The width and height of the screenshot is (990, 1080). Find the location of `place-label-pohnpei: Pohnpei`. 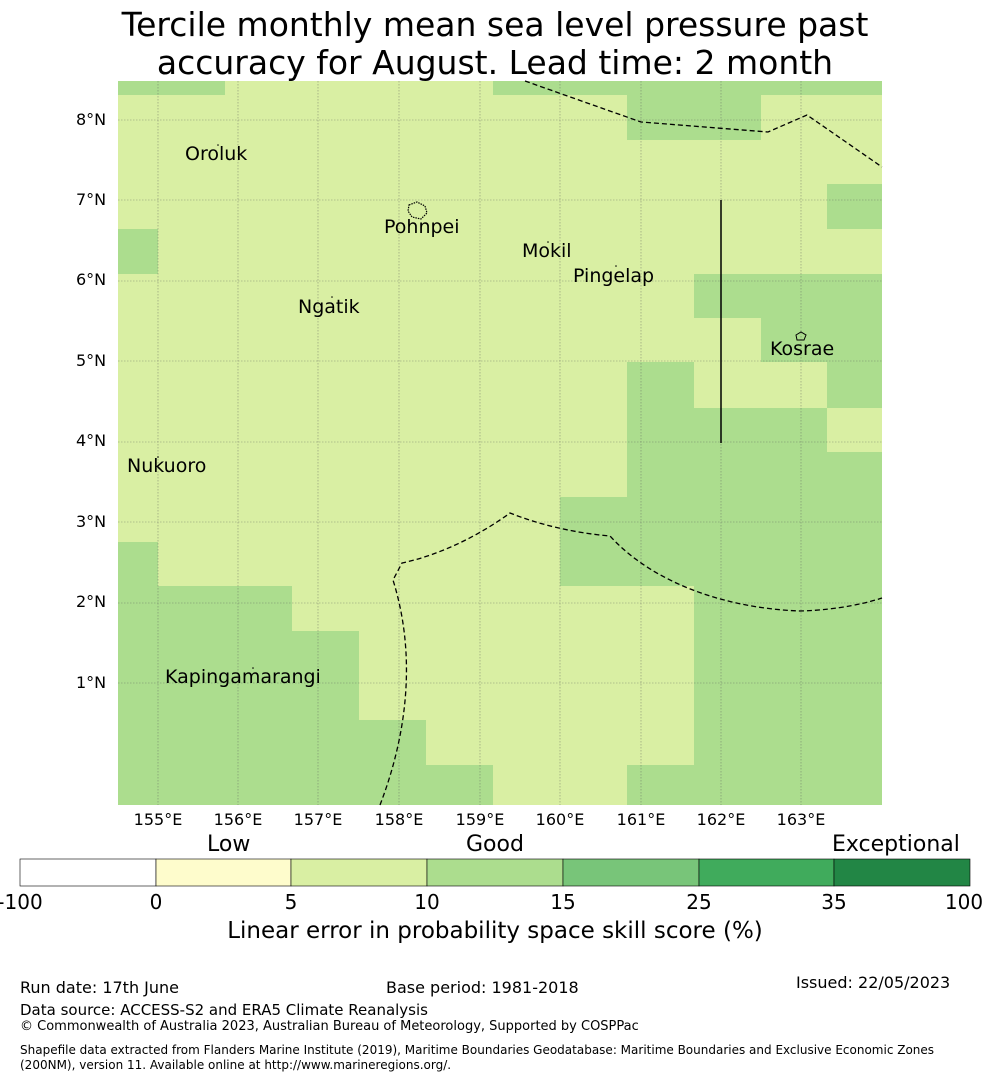

place-label-pohnpei: Pohnpei is located at coordinates (422, 227).